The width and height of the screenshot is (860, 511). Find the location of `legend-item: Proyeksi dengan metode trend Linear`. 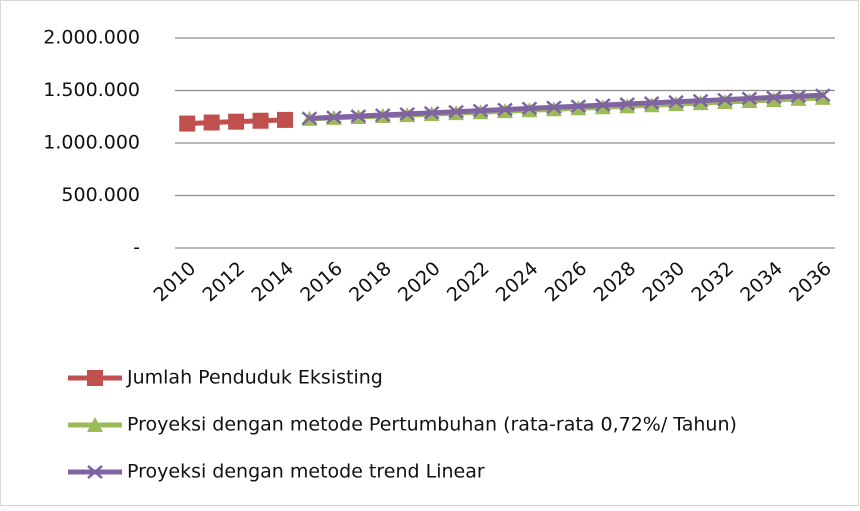

legend-item: Proyeksi dengan metode trend Linear is located at coordinates (276, 472).